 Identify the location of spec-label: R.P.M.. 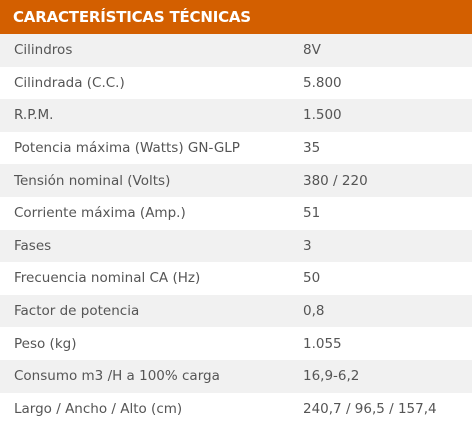
(34, 115).